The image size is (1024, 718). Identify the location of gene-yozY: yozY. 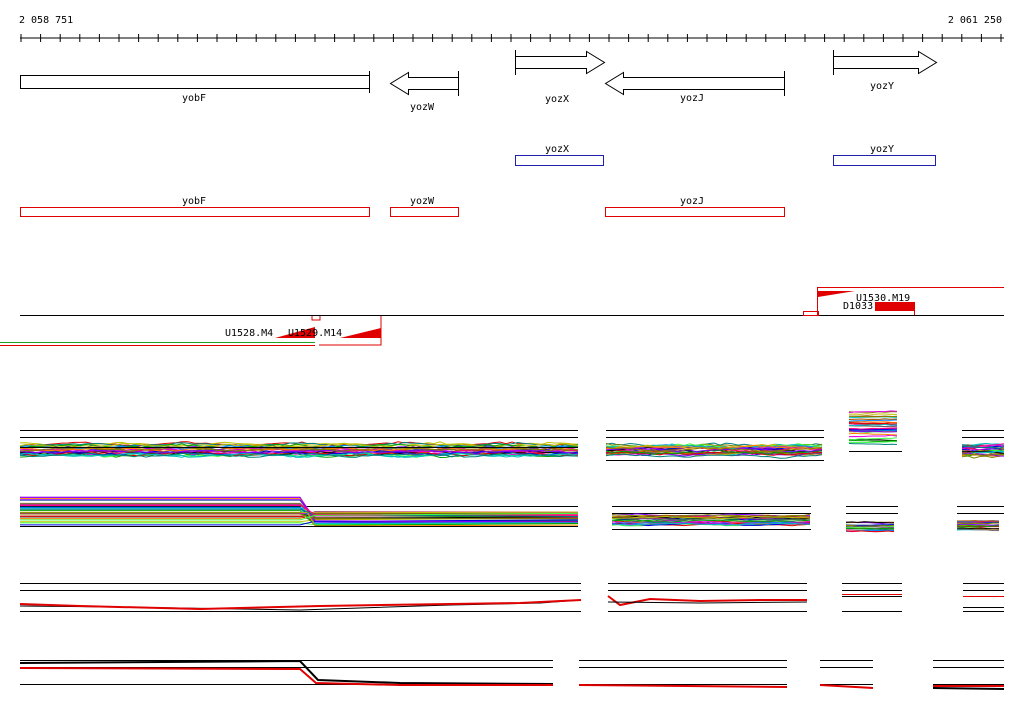
(885, 71).